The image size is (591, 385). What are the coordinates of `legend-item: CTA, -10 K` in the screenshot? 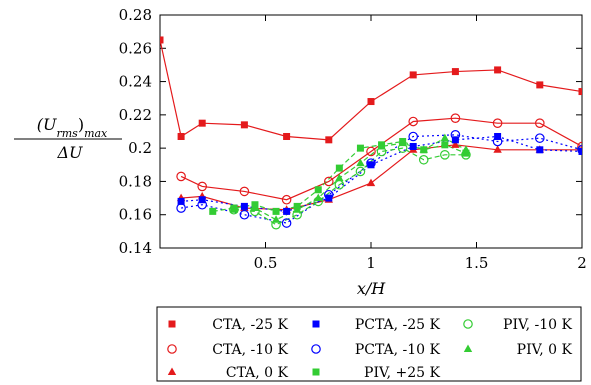 It's located at (228, 350).